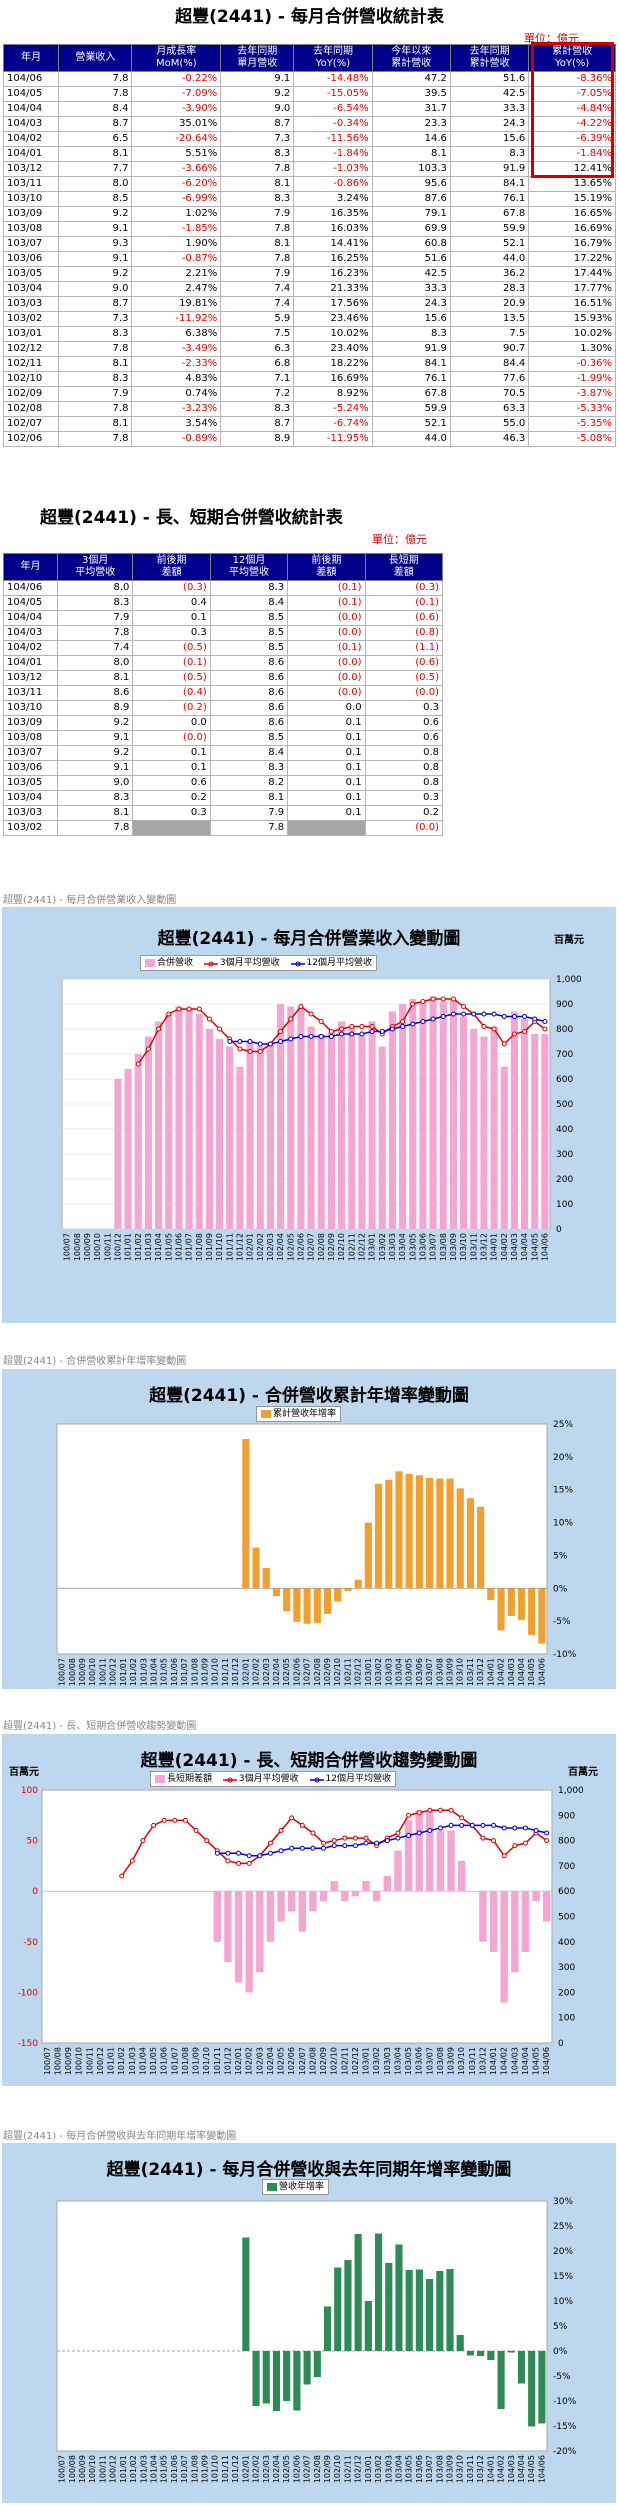  I want to click on chart2-x-tick-label: 101/01, so click(123, 1672).